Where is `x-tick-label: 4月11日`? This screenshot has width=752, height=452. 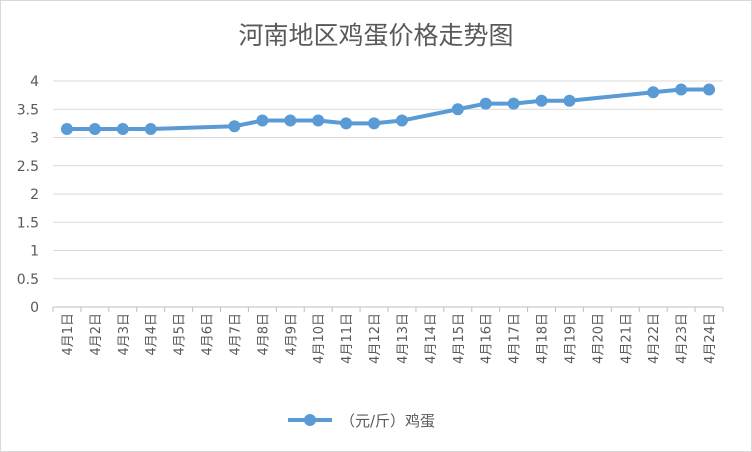 x-tick-label: 4月11日 is located at coordinates (347, 338).